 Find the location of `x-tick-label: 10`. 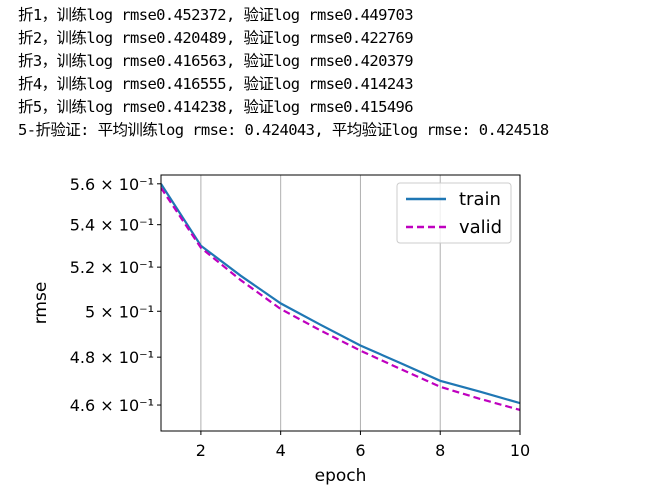

x-tick-label: 10 is located at coordinates (520, 450).